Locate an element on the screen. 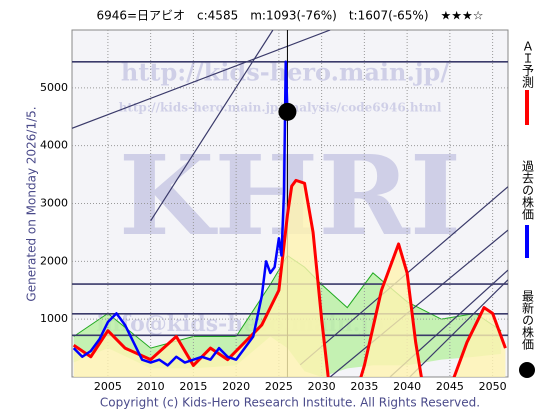 The image size is (560, 420). x-tick-label: 2005 is located at coordinates (108, 386).